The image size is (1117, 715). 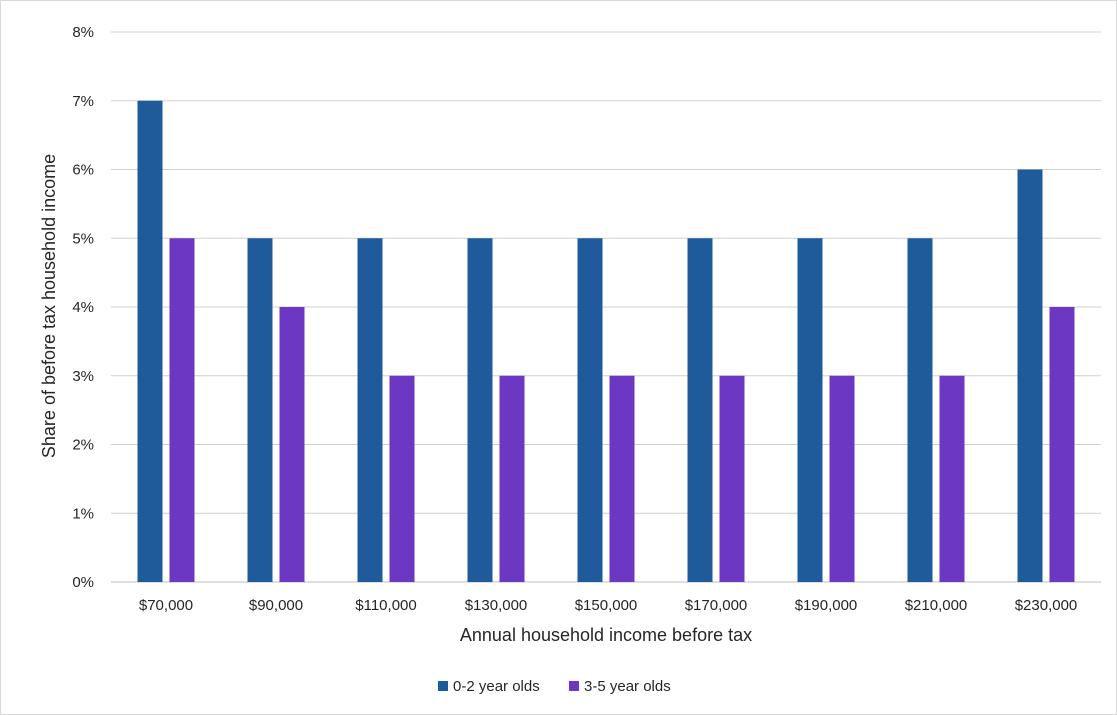 I want to click on y-tick-label: 1%, so click(x=83, y=513).